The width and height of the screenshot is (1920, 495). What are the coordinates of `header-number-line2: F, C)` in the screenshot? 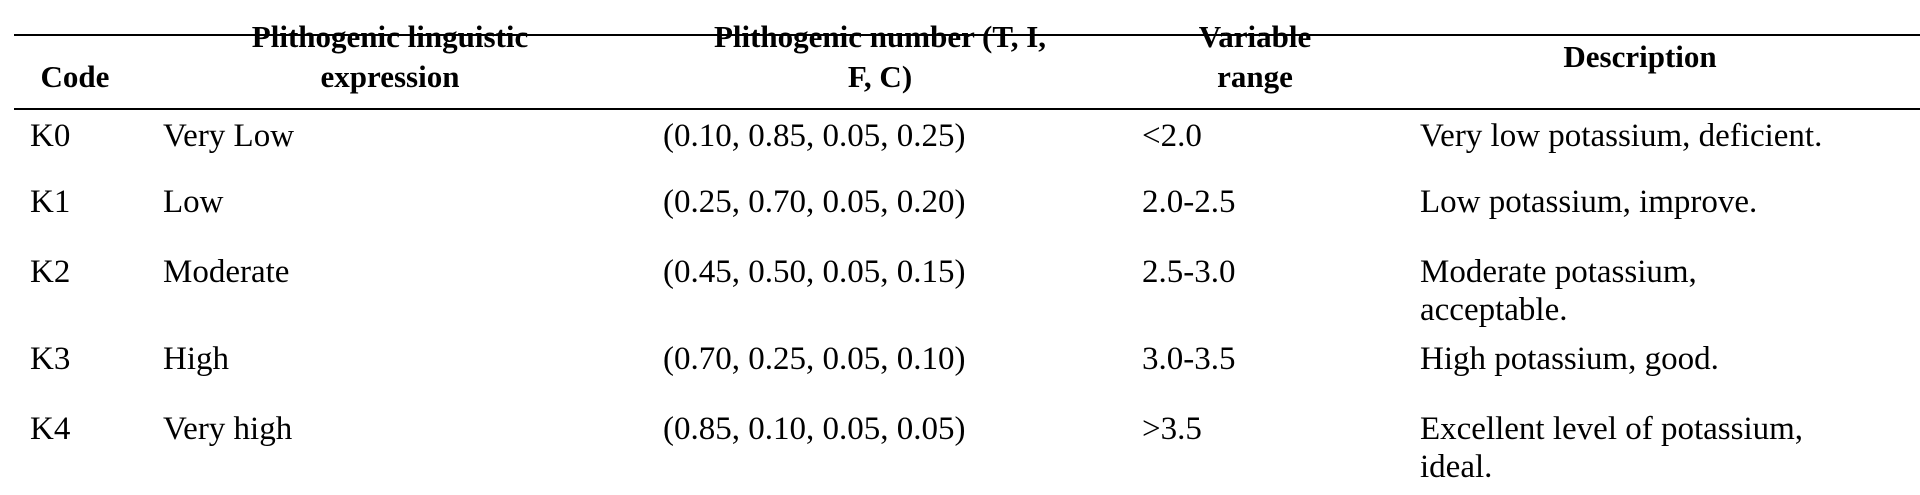 It's located at (880, 76).